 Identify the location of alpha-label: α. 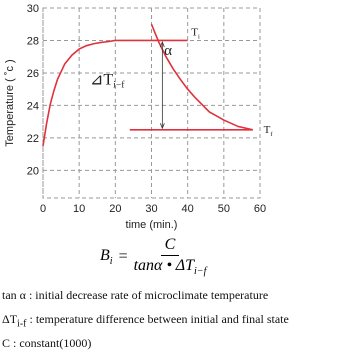
(168, 51).